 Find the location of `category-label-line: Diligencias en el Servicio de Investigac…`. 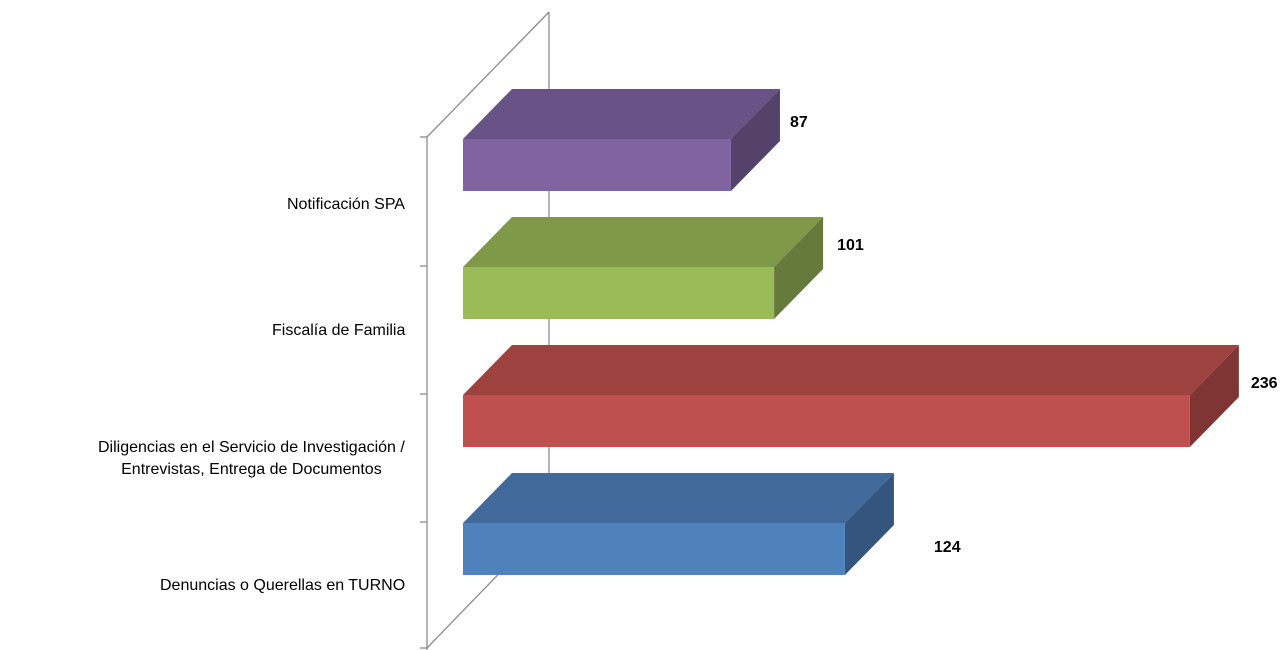

category-label-line: Diligencias en el Servicio de Investigac… is located at coordinates (251, 447).